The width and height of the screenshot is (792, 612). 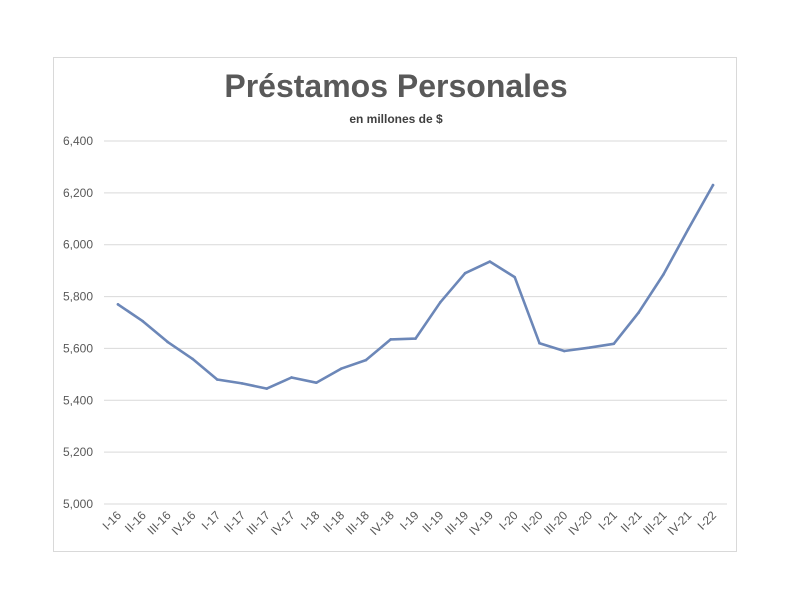 What do you see at coordinates (707, 520) in the screenshot?
I see `x-tick-label: I-22` at bounding box center [707, 520].